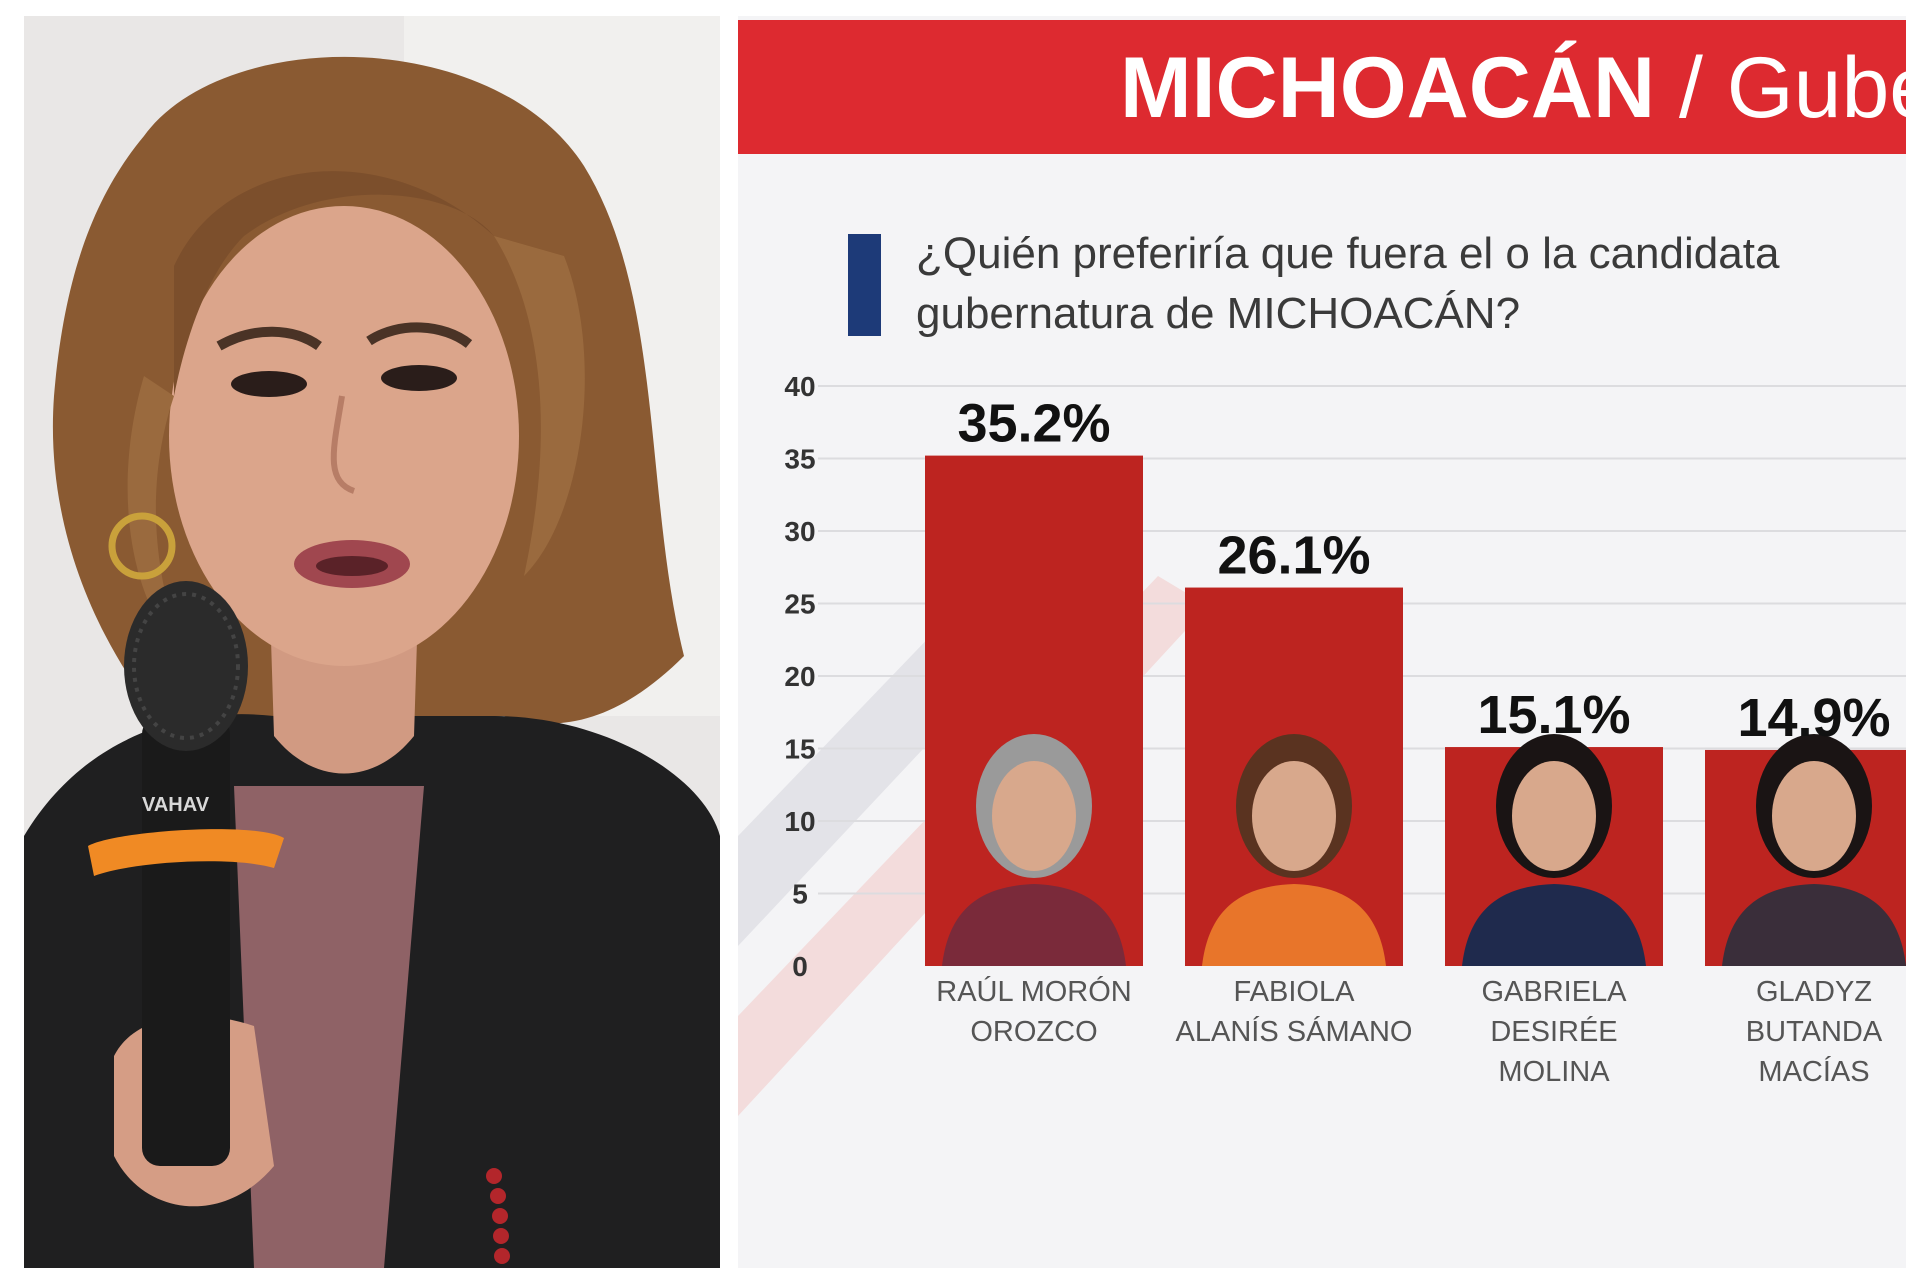  Describe the element at coordinates (1034, 991) in the screenshot. I see `category-label: RAÚL MORÓN` at that location.